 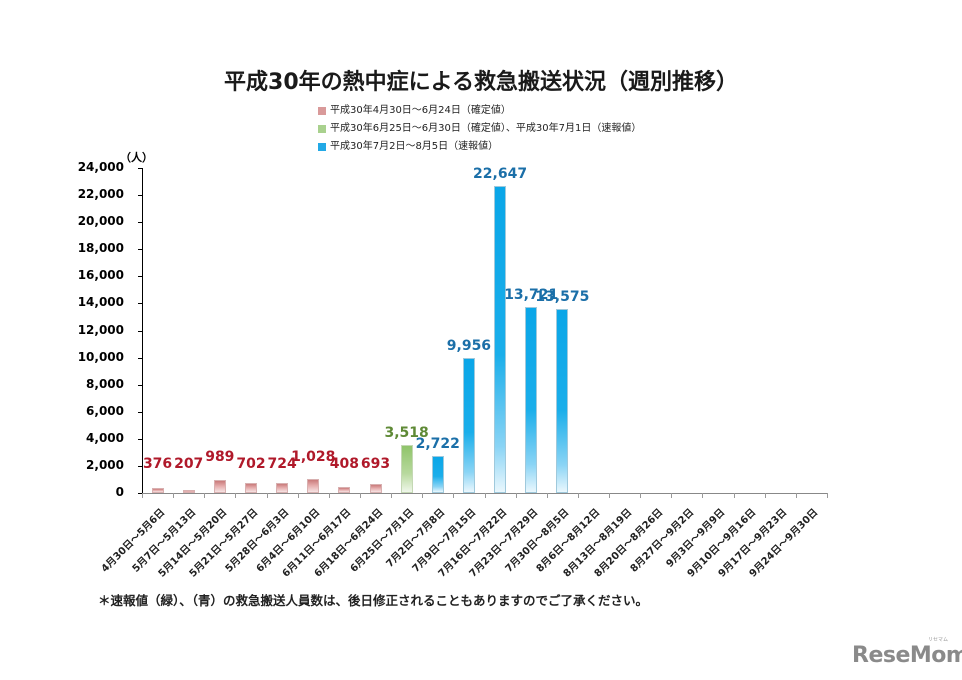 I want to click on y-tick-label: 16,000, so click(x=100, y=275).